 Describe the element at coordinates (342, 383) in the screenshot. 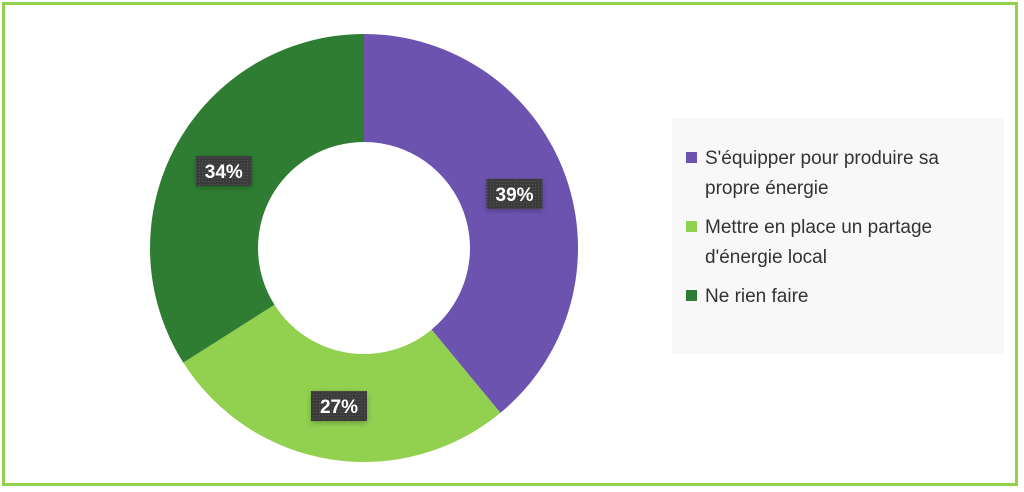

I see `slice-local-sharing` at that location.